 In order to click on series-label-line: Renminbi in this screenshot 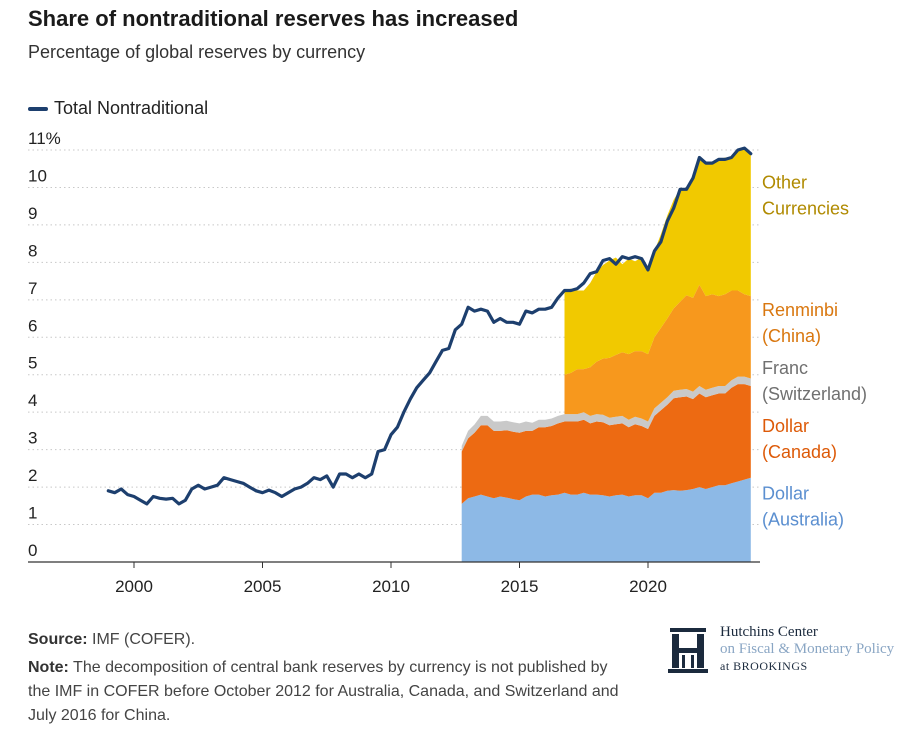, I will do `click(800, 310)`.